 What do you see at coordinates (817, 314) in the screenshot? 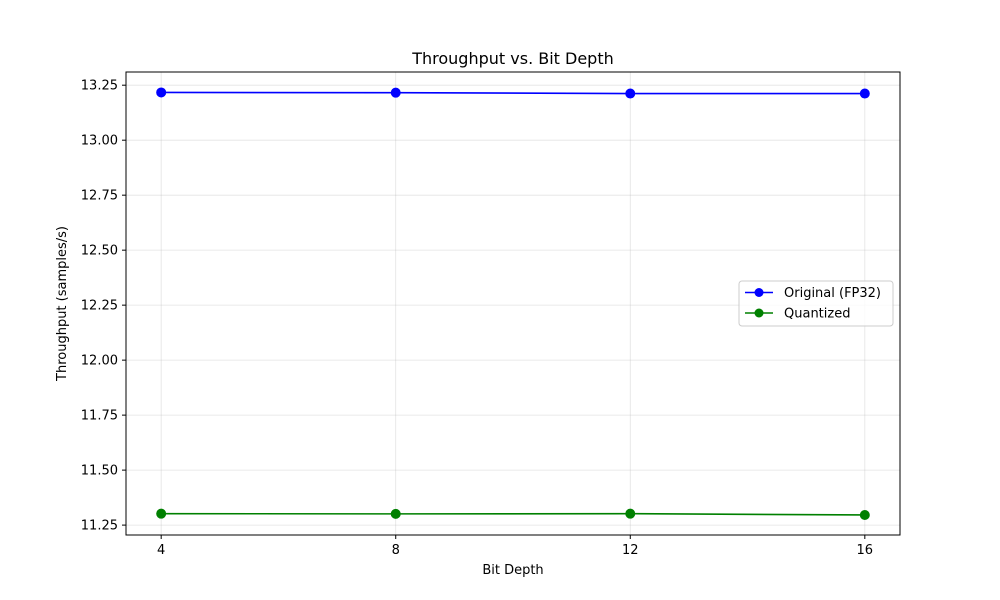
I see `legend-label: Quantized` at bounding box center [817, 314].